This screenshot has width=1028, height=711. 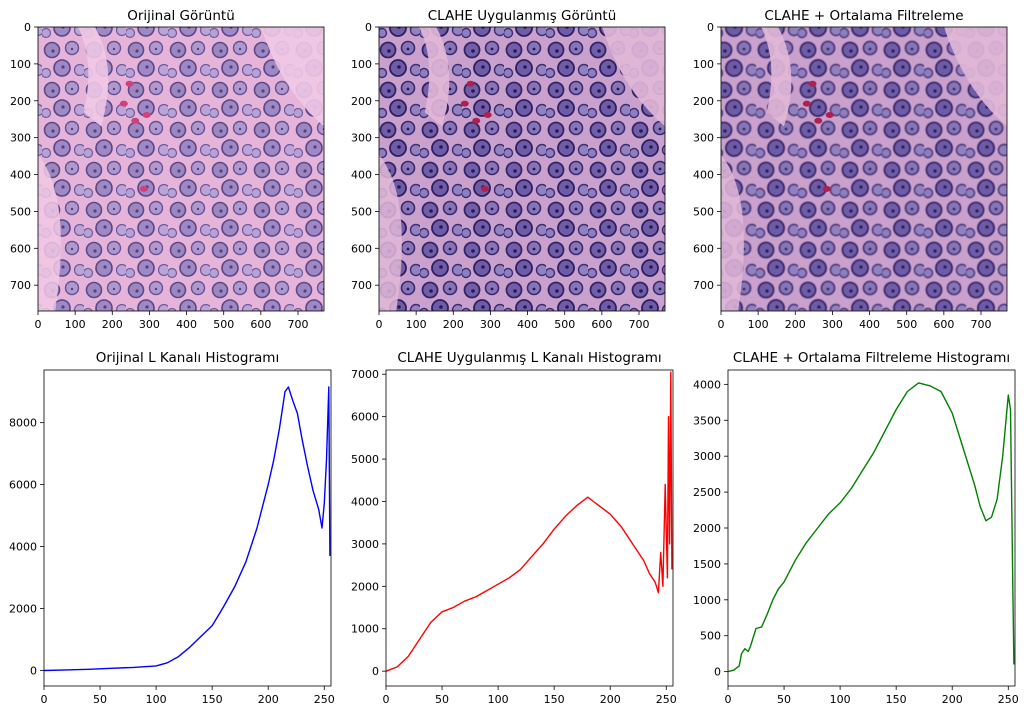 I want to click on image-title: CLAHE + Ortalama Filtreleme, so click(x=863, y=16).